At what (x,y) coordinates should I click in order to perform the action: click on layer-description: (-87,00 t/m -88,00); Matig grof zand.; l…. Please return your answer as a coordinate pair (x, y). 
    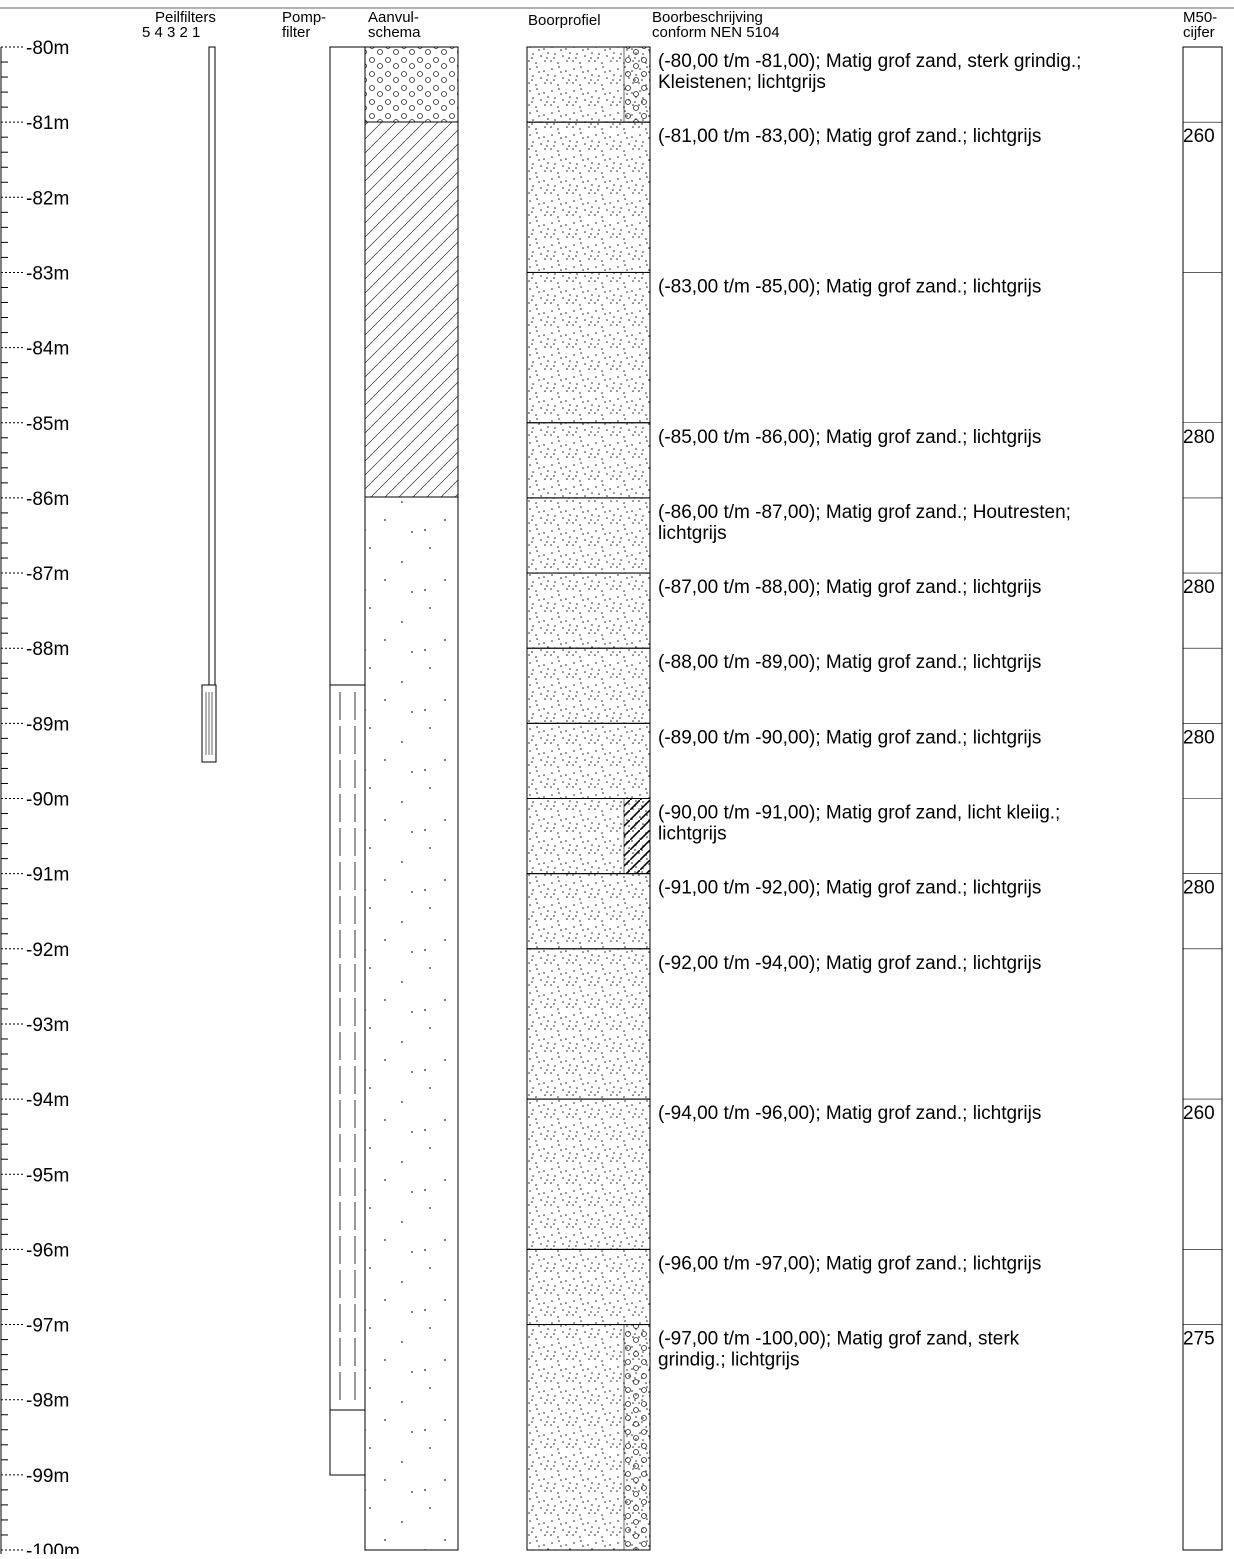
    Looking at the image, I should click on (849, 587).